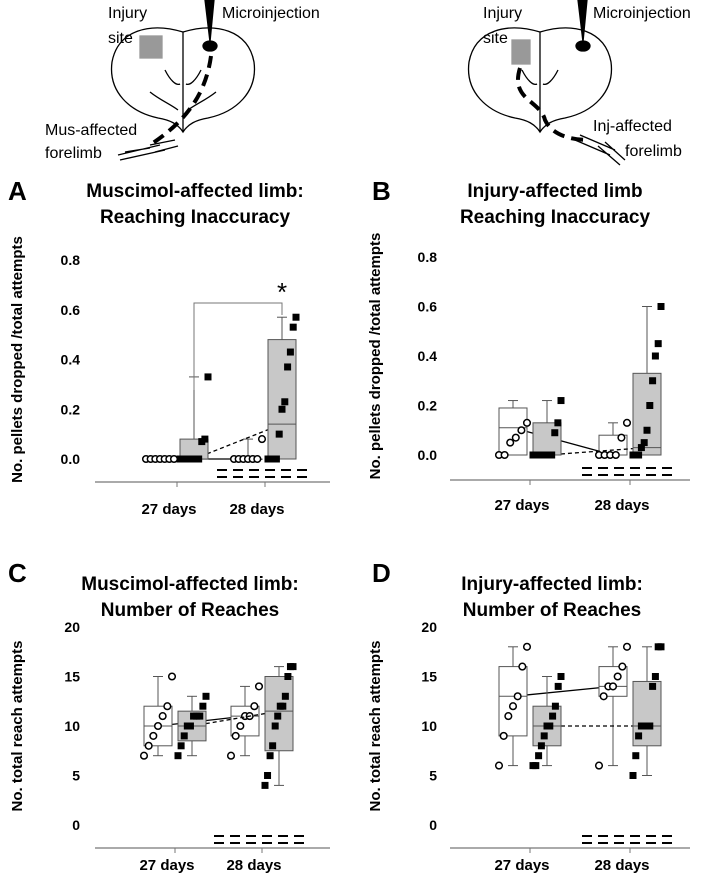 Image resolution: width=714 pixels, height=889 pixels. What do you see at coordinates (73, 153) in the screenshot?
I see `limb-label: forelimb` at bounding box center [73, 153].